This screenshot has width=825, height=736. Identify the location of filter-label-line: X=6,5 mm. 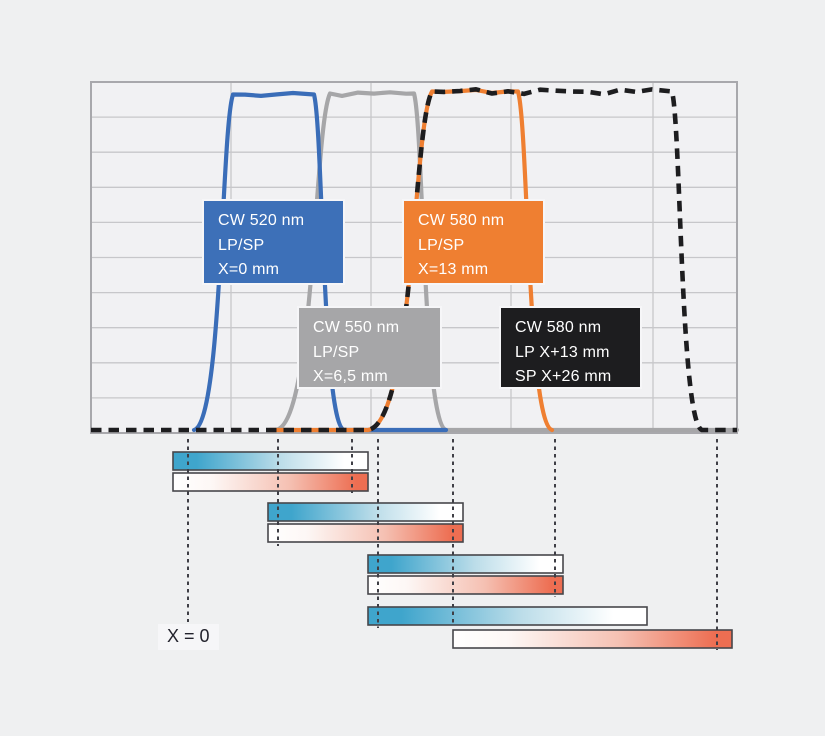
(350, 376).